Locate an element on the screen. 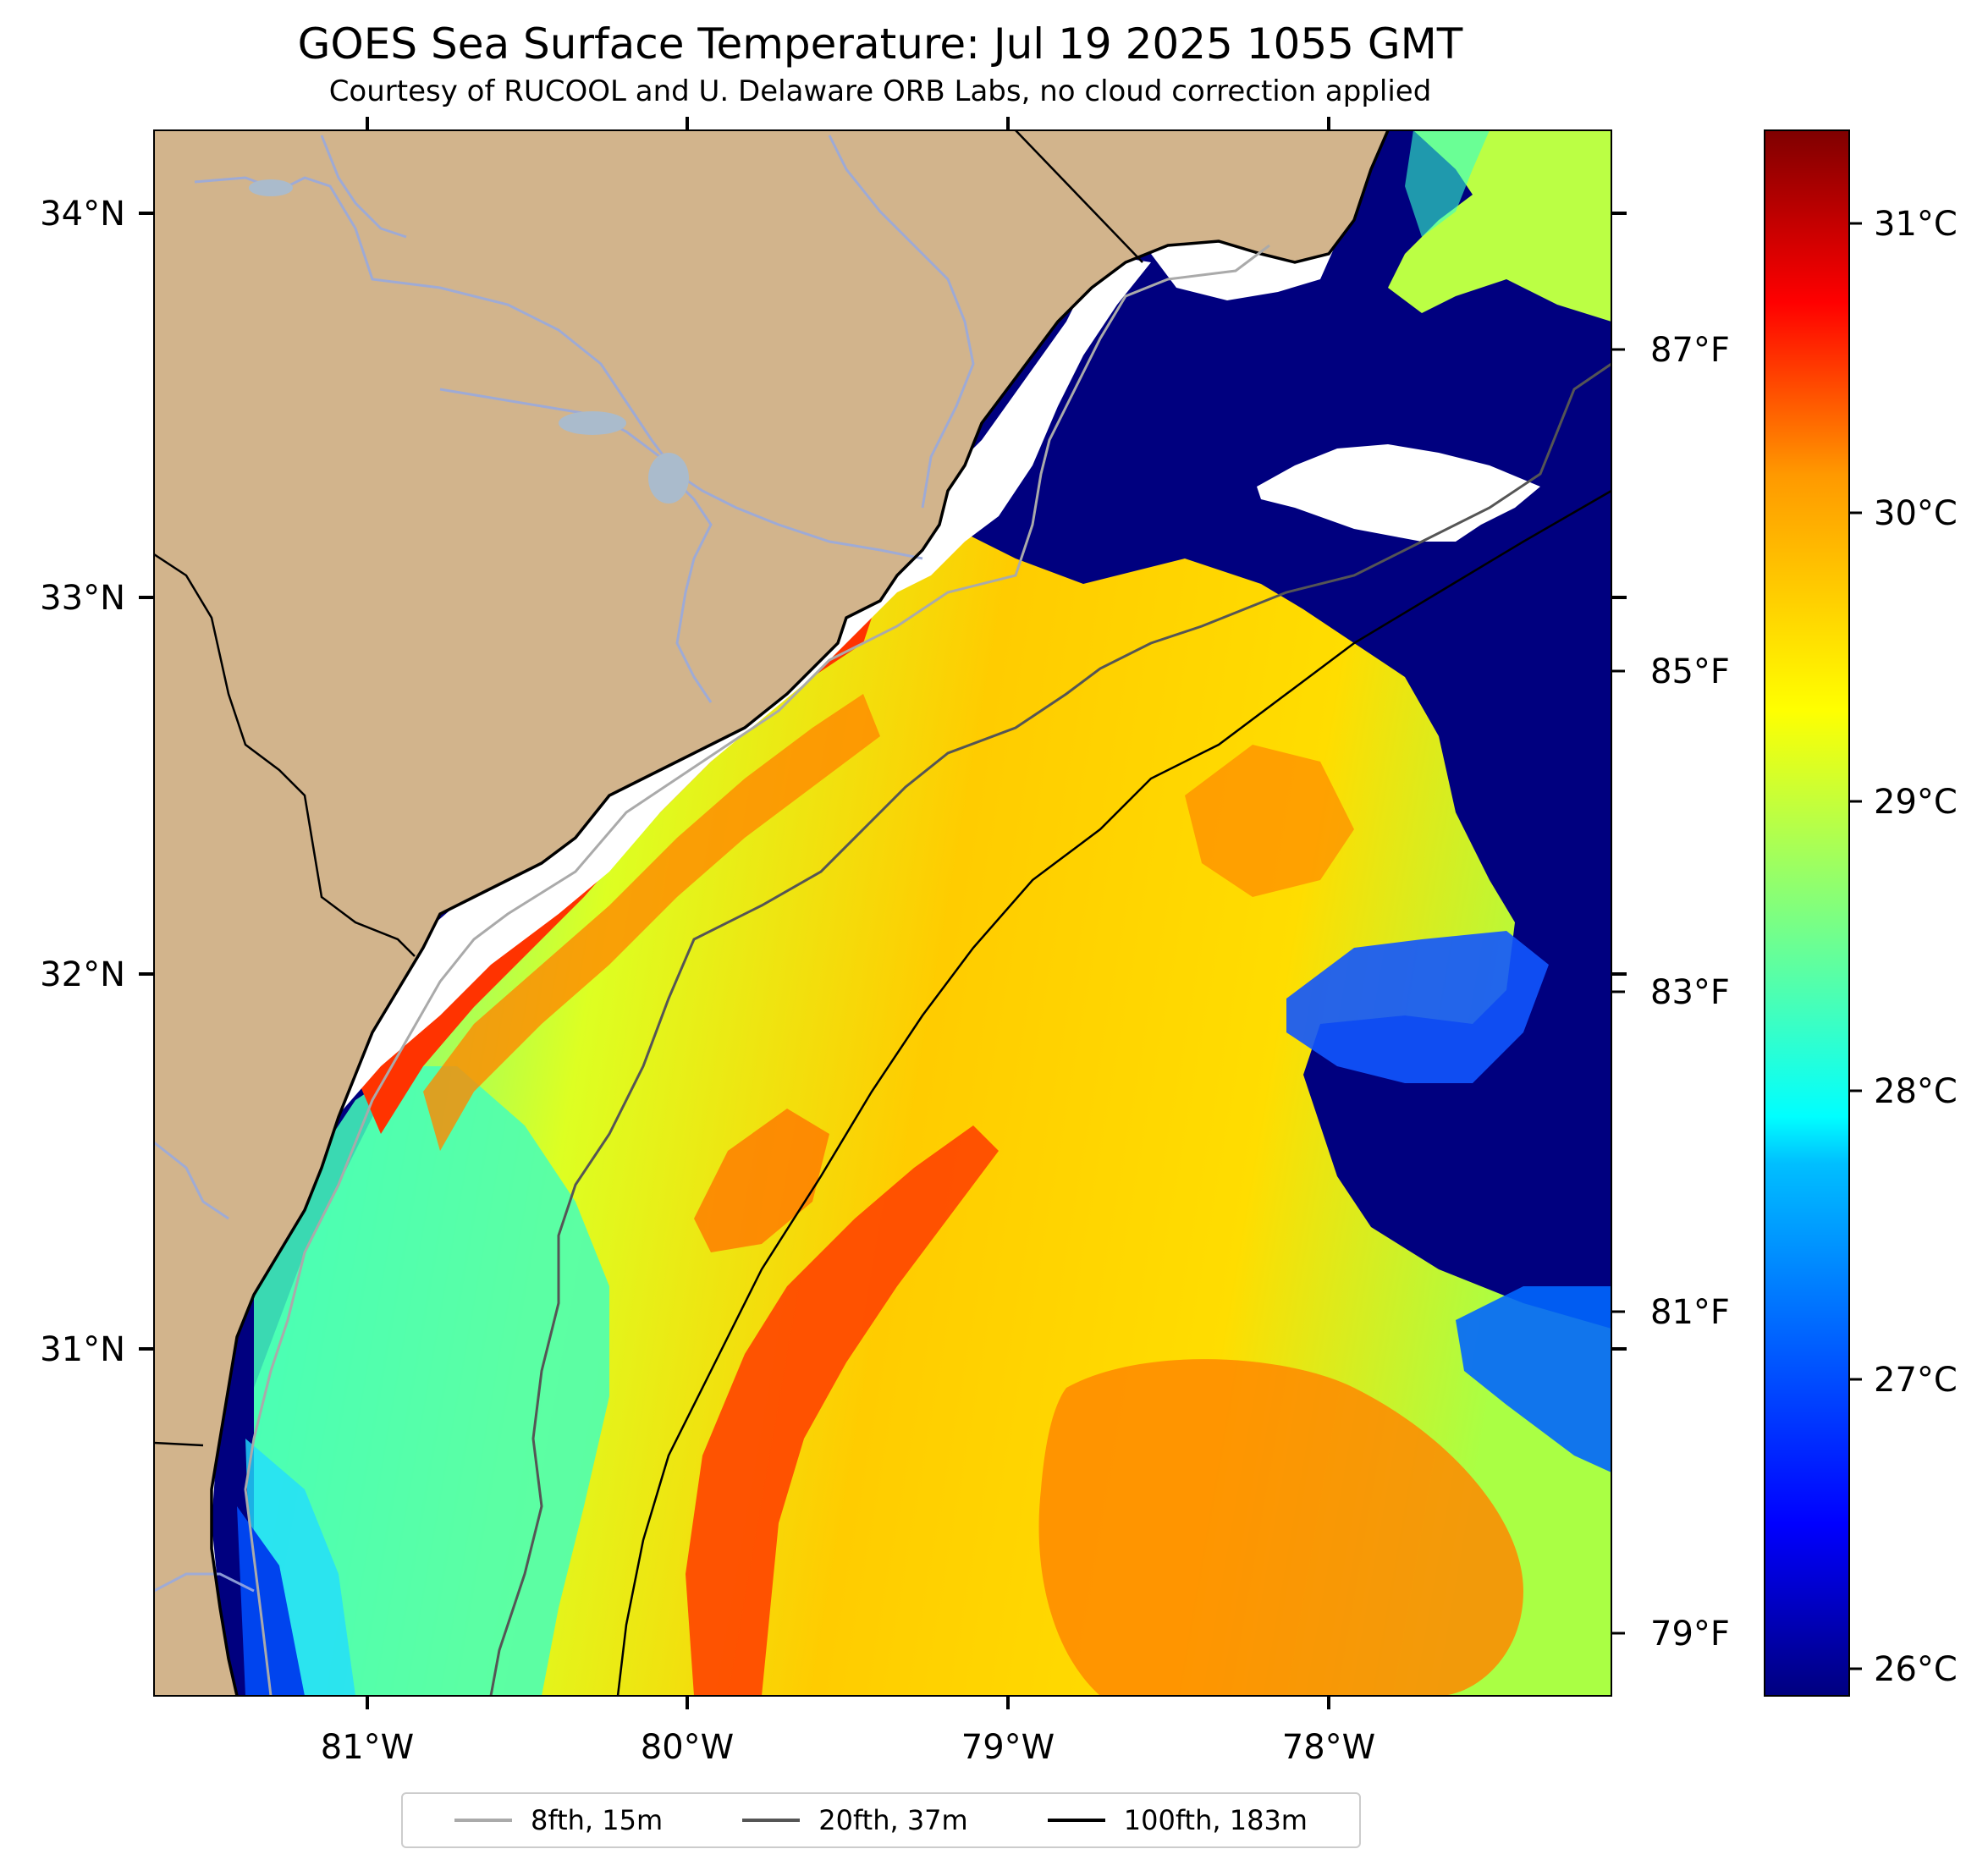 This screenshot has width=1988, height=1871. legend-item-8fth: 8fth, 15m is located at coordinates (558, 1820).